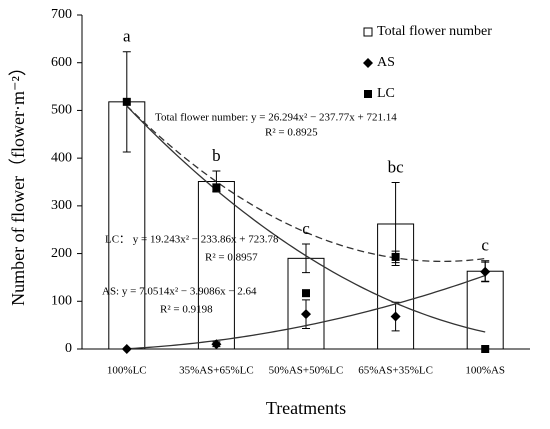 The height and width of the screenshot is (429, 550). I want to click on x-tick-label: 65%AS+35%LC, so click(395, 371).